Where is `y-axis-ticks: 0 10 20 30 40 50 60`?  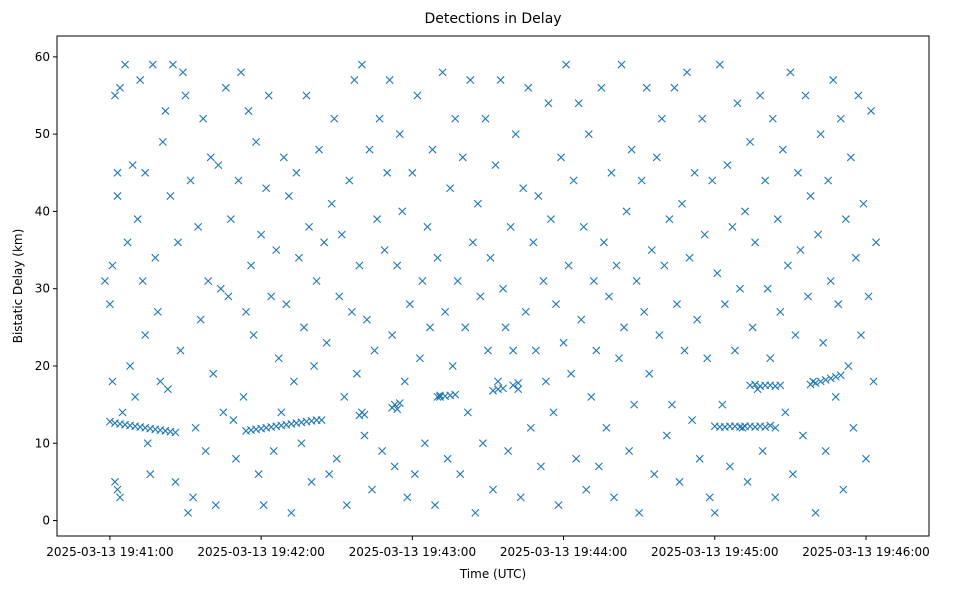
y-axis-ticks: 0 10 20 30 40 50 60 is located at coordinates (46, 289).